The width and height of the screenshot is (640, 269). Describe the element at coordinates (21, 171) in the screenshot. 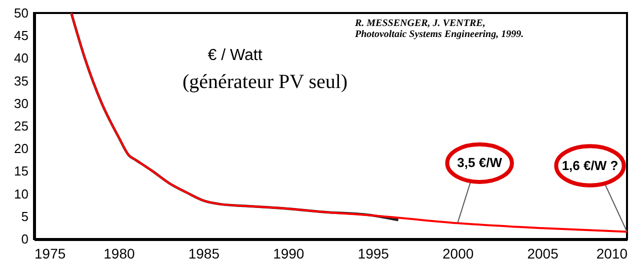

I see `y-tick-label: 15` at that location.